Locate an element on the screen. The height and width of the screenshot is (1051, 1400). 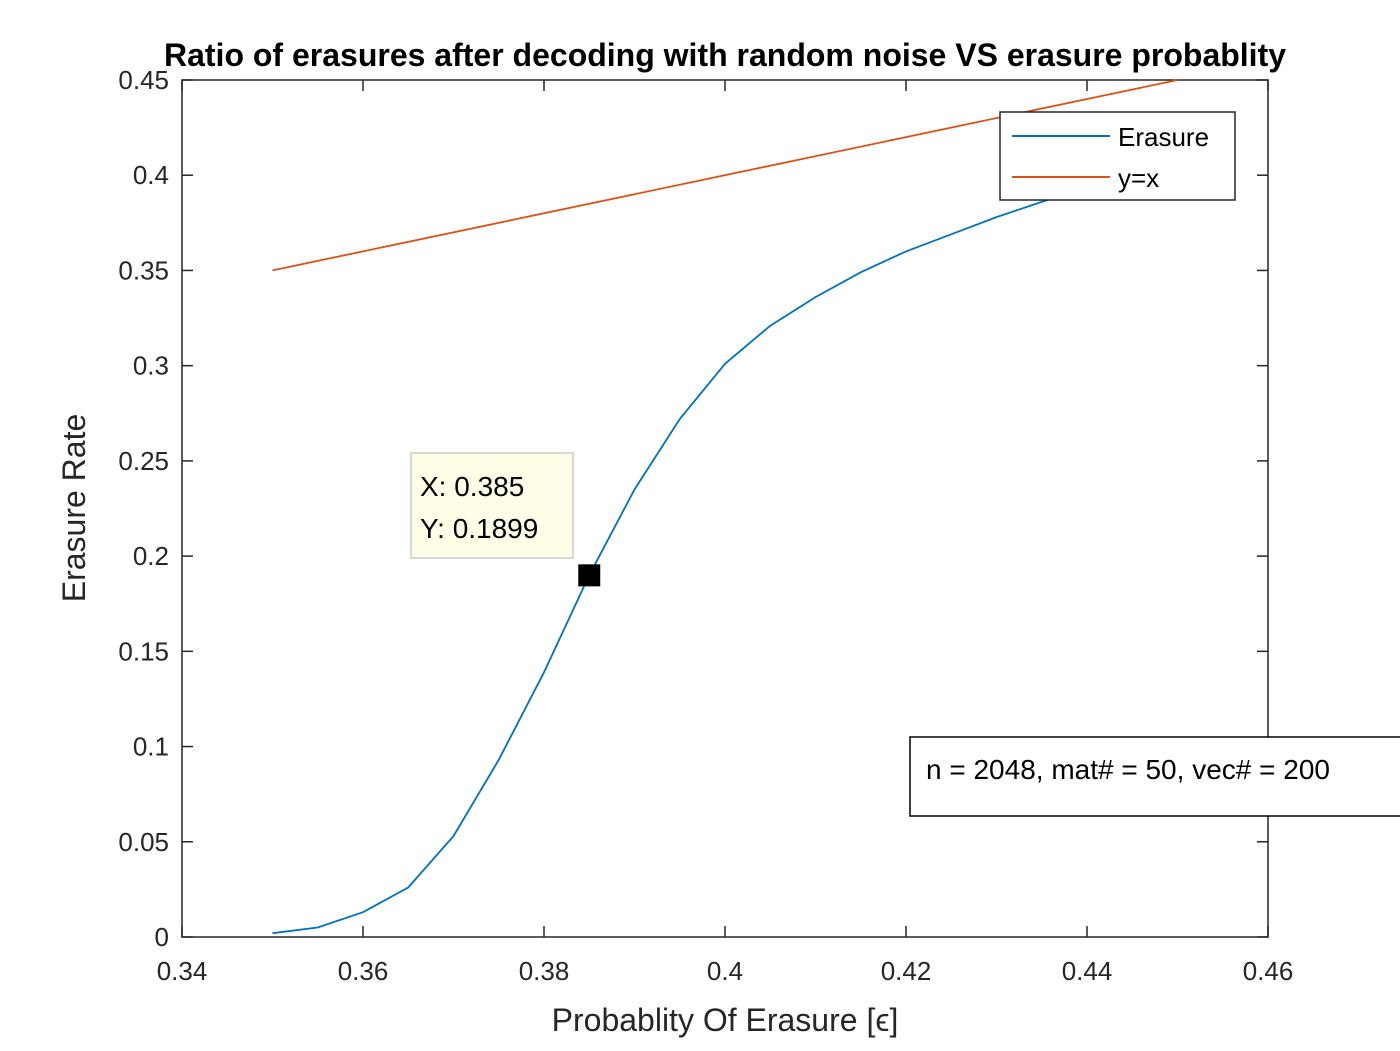
y-tick-label: 0 is located at coordinates (162, 937).